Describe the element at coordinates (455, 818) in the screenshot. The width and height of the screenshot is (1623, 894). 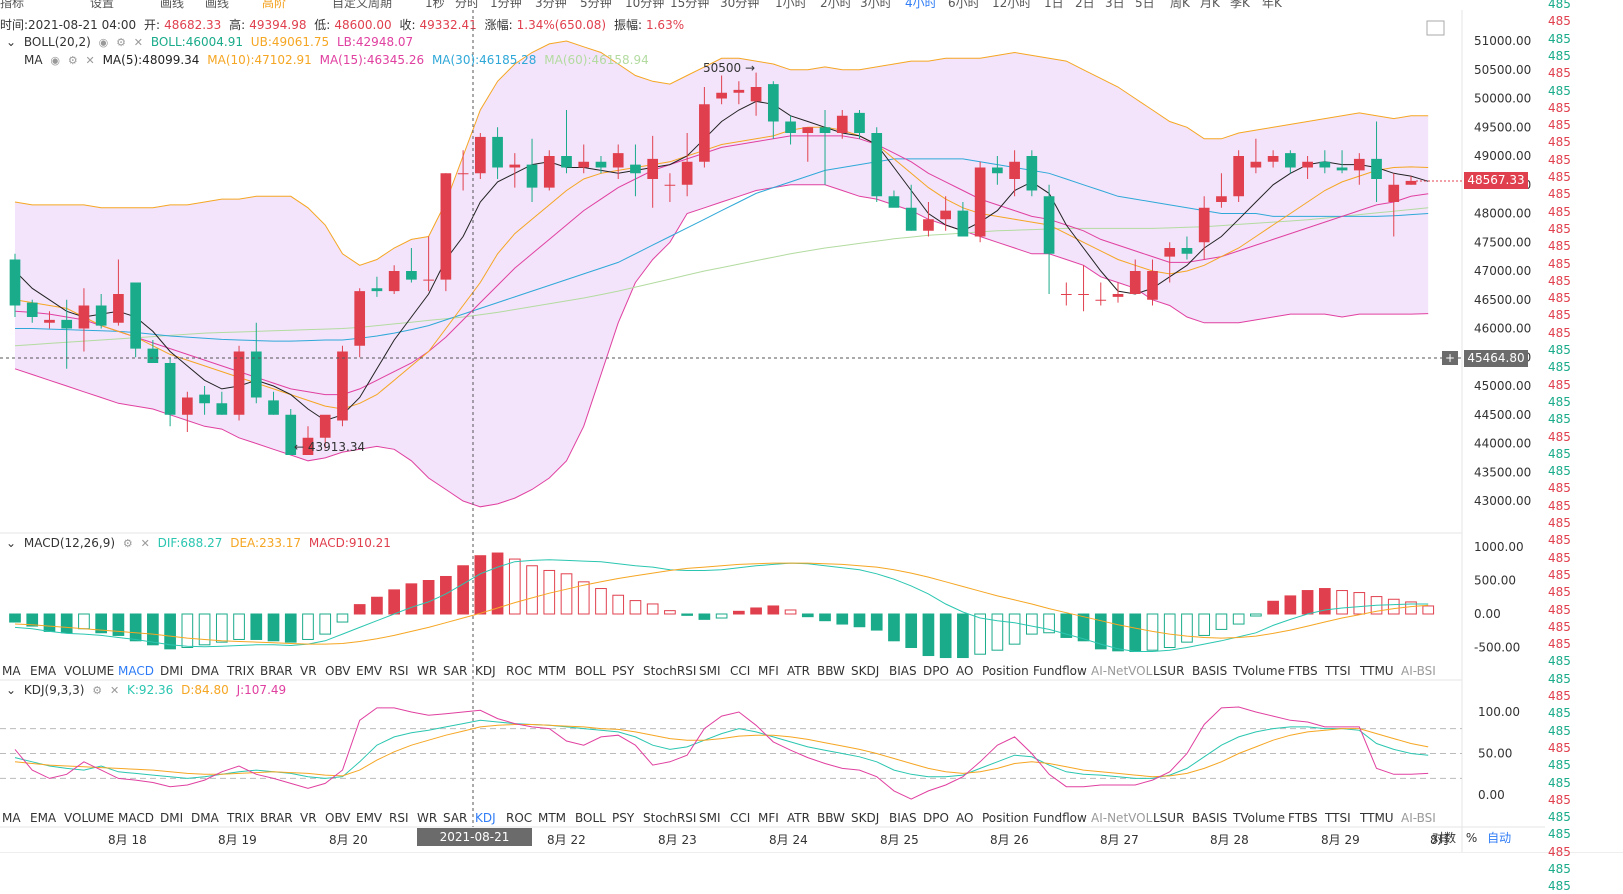
I see `indicator-tab-sar: SAR` at that location.